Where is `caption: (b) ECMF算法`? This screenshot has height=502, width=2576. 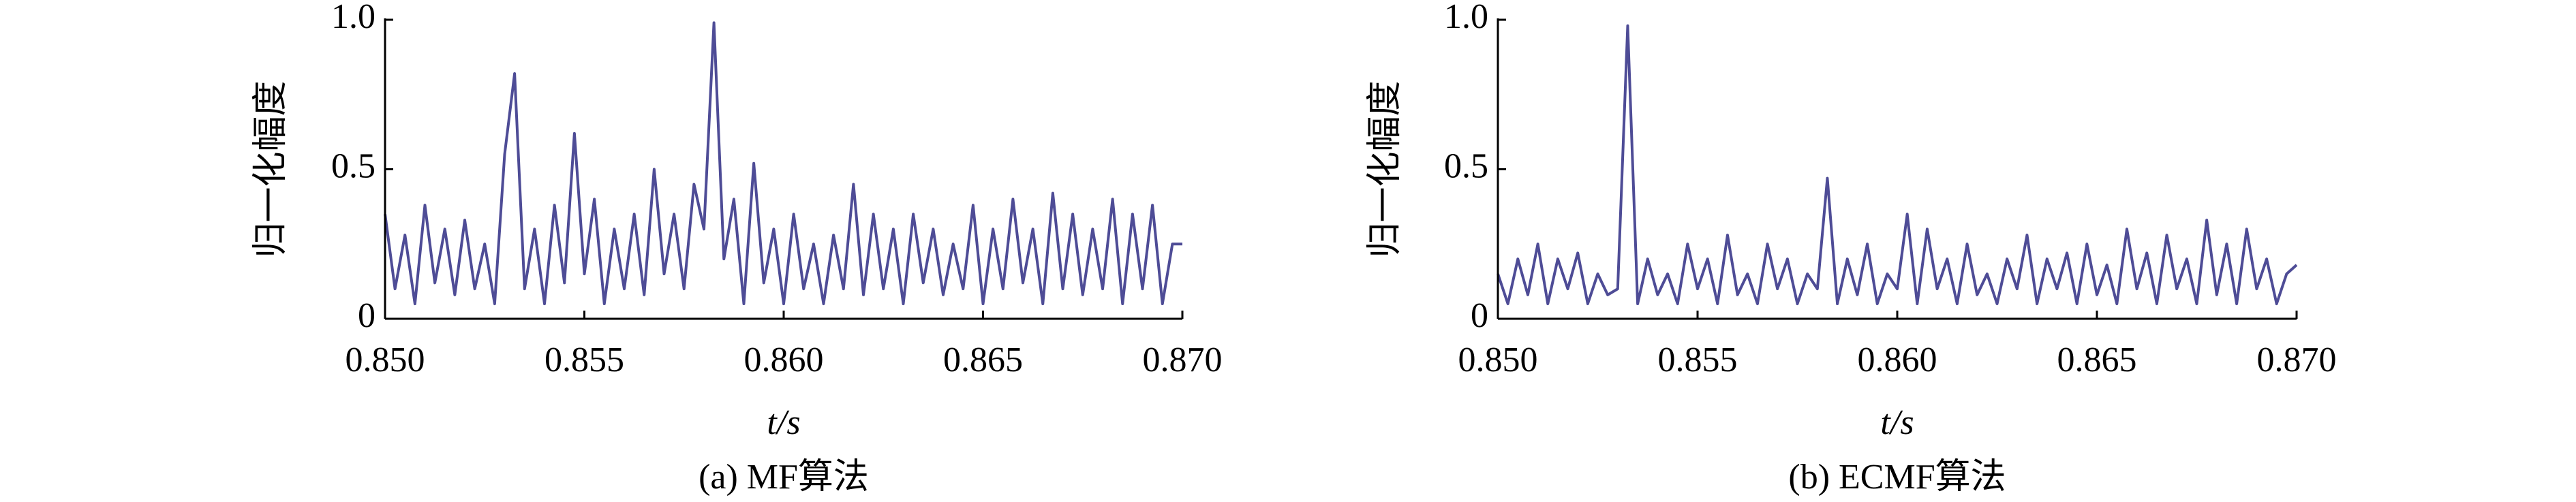
caption: (b) ECMF算法 is located at coordinates (1897, 477).